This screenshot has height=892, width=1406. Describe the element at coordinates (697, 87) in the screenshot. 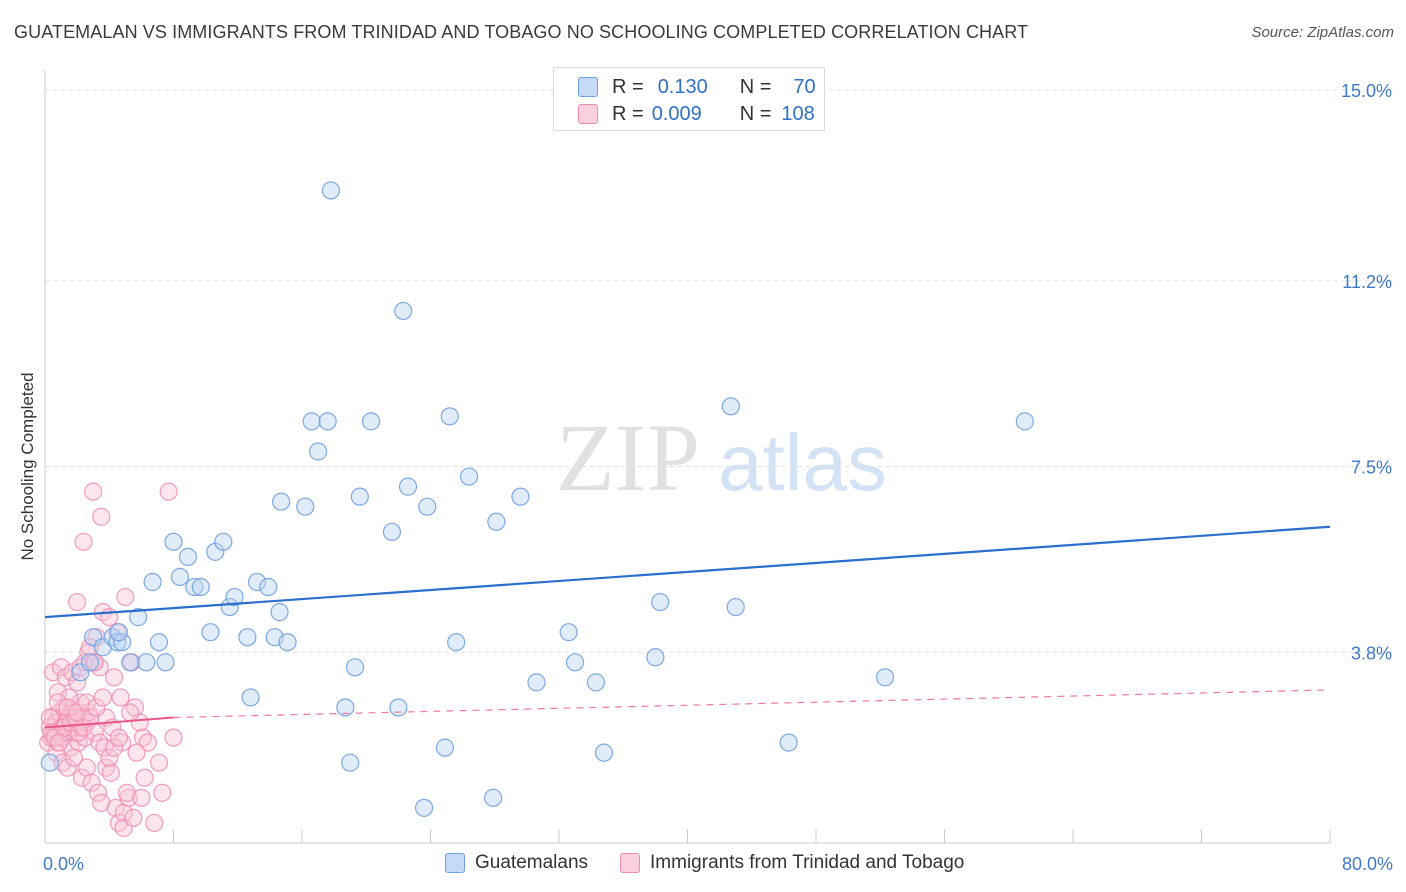

I see `legend-row-guatemalans: R = 0.130 N = 70` at that location.